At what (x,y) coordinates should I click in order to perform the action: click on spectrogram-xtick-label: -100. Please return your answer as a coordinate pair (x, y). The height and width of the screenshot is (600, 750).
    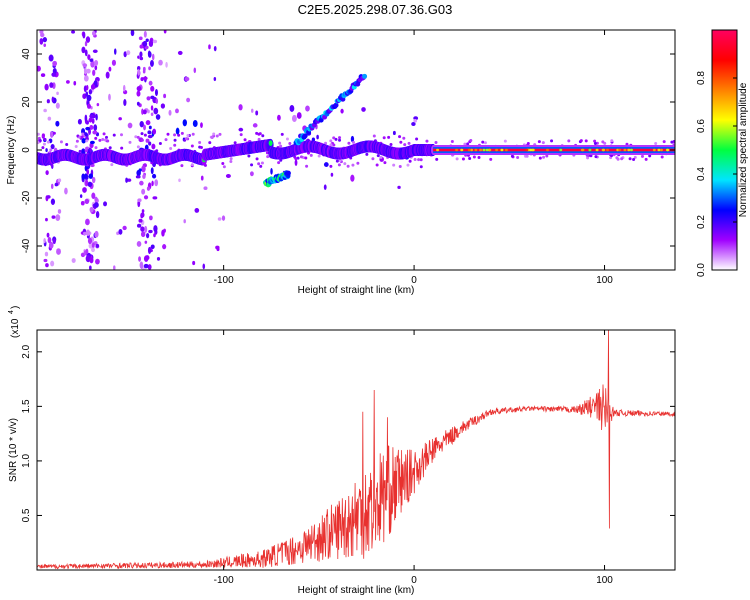
    Looking at the image, I should click on (224, 280).